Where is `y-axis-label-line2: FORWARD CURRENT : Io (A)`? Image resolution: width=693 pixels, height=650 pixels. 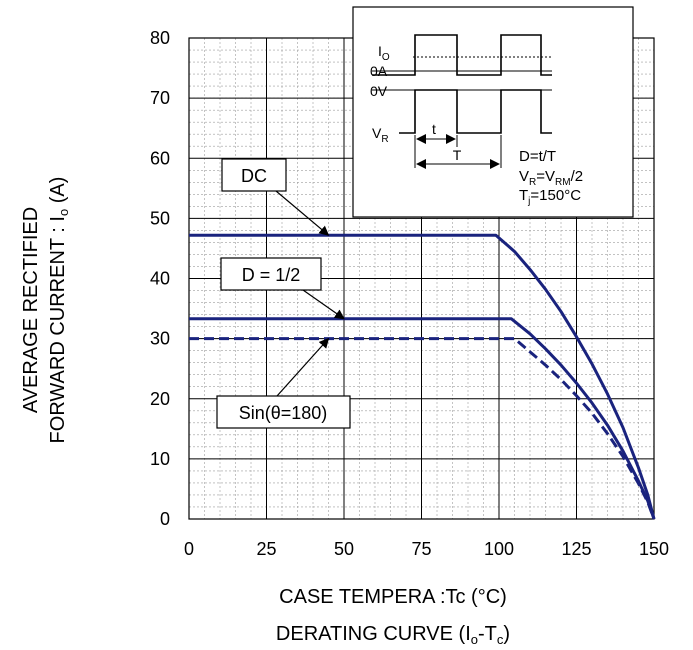
y-axis-label-line2: FORWARD CURRENT : Io (A) is located at coordinates (59, 310).